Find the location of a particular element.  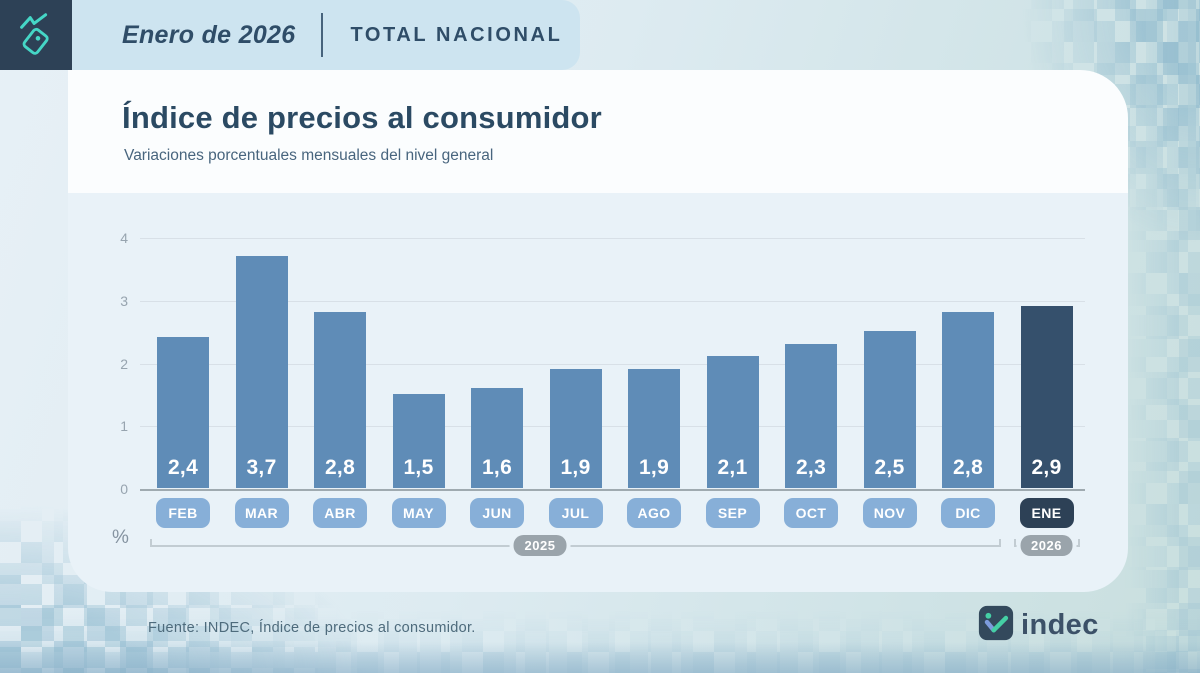

y-axis-unit-label: % is located at coordinates (120, 537).